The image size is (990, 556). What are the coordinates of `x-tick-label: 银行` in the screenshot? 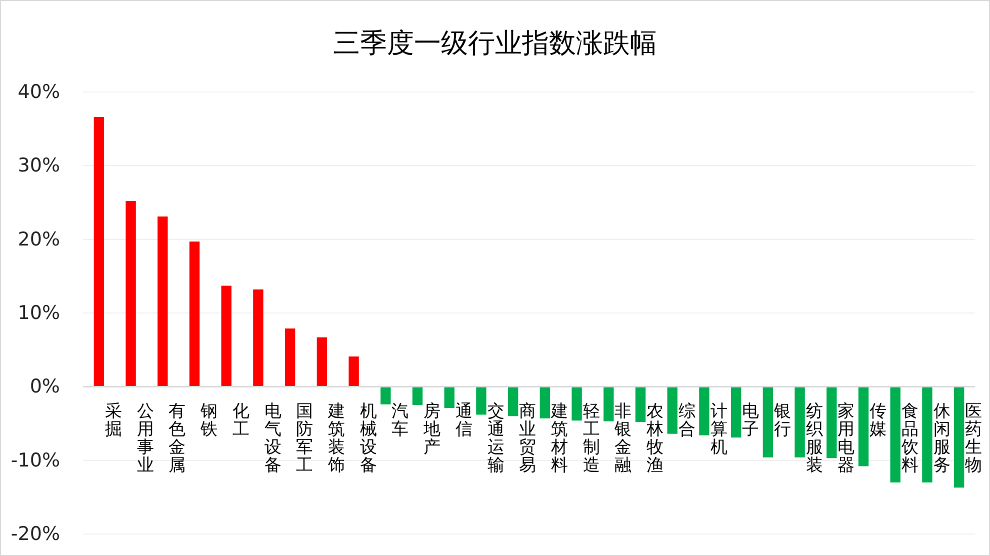 It's located at (783, 421).